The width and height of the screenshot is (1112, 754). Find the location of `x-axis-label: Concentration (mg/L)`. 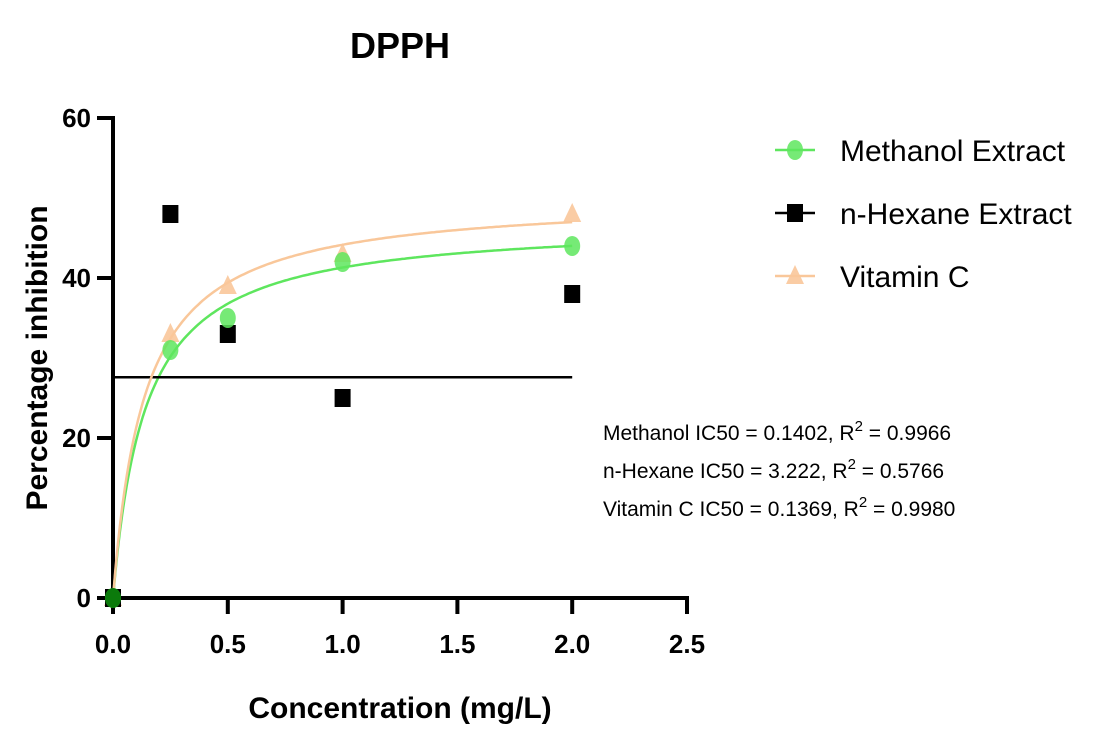

x-axis-label: Concentration (mg/L) is located at coordinates (399, 708).